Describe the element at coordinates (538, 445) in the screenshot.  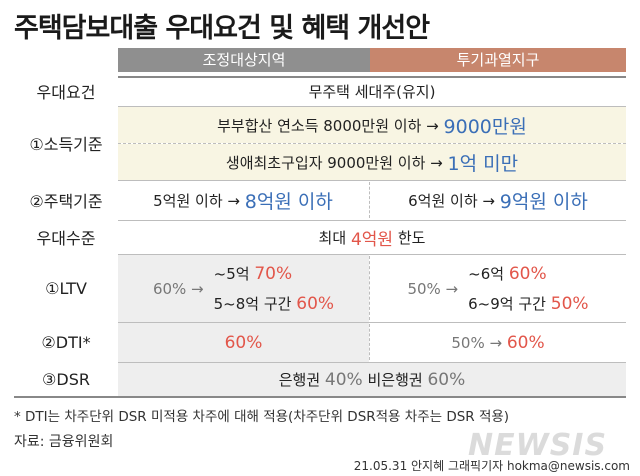
I see `newsis-watermark: NEWSIS` at that location.